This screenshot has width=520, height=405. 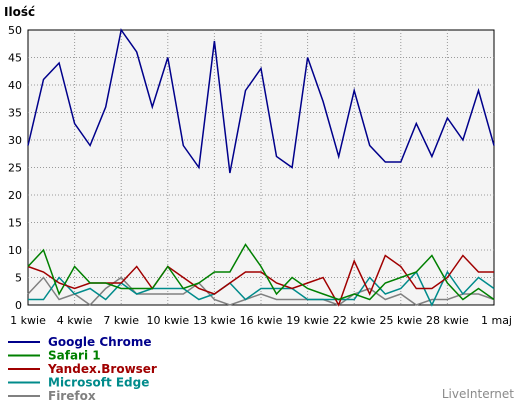 I want to click on x-tick-label: 16 kwie, so click(x=261, y=320).